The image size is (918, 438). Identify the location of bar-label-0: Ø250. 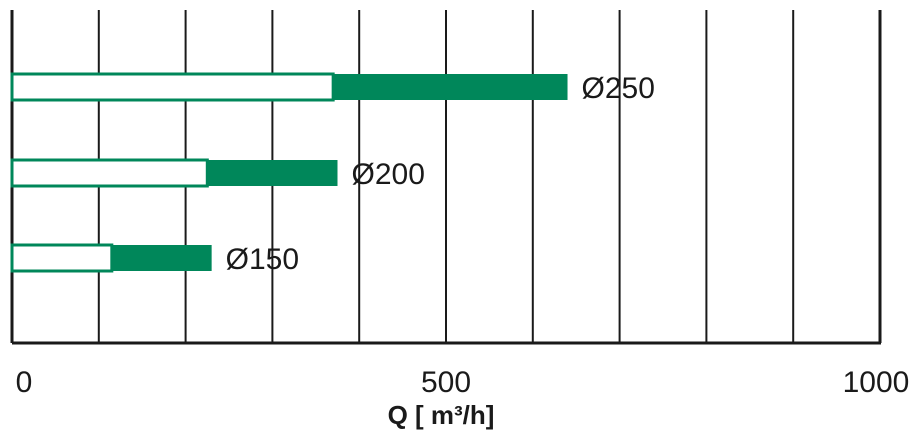
(618, 88).